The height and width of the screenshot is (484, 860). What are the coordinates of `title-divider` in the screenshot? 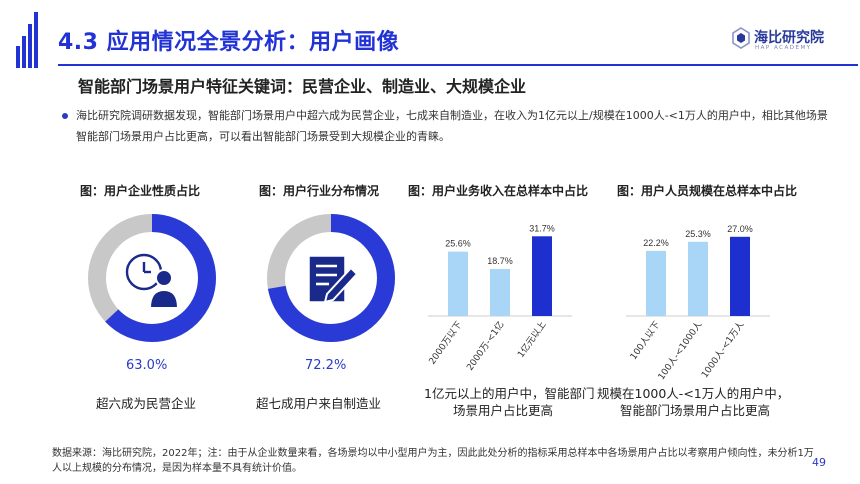 It's located at (458, 65).